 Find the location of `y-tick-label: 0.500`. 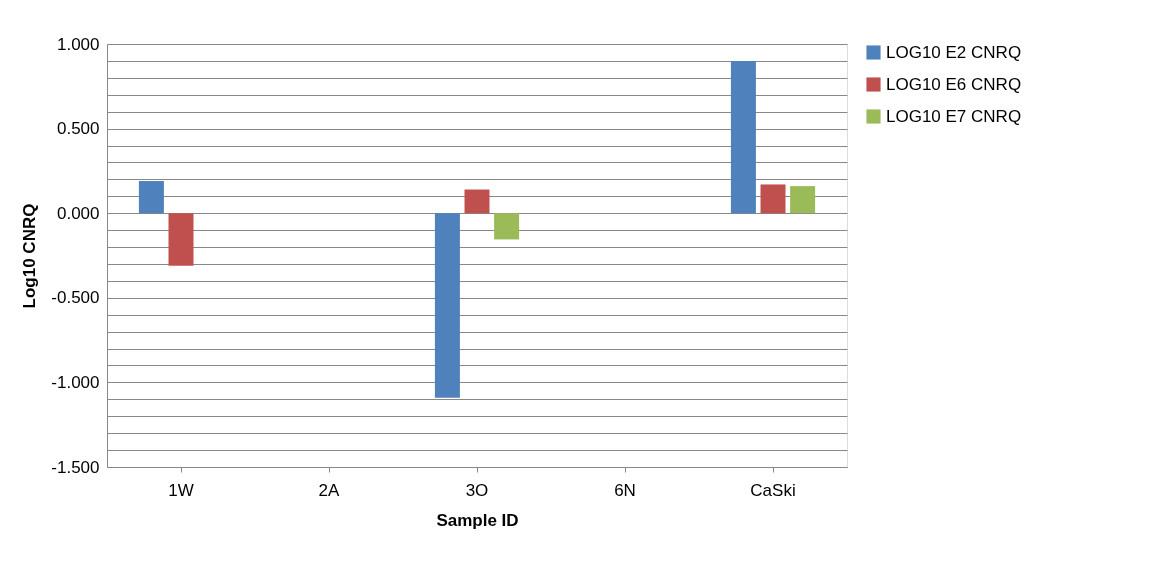

y-tick-label: 0.500 is located at coordinates (78, 129).